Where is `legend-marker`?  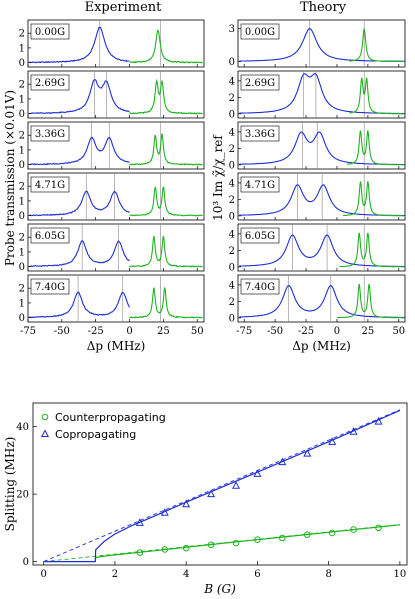 legend-marker is located at coordinates (45, 417).